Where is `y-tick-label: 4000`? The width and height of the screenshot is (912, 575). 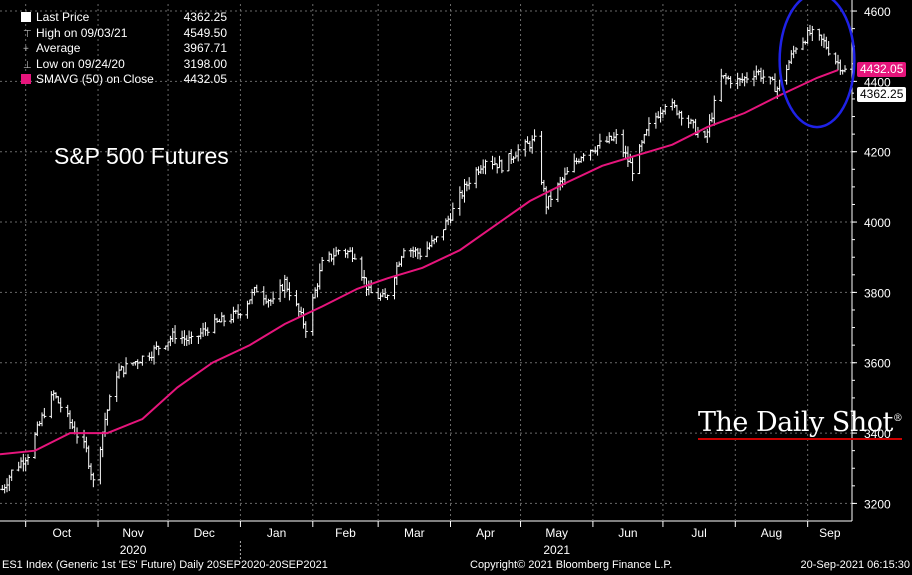
y-tick-label: 4000 is located at coordinates (877, 223).